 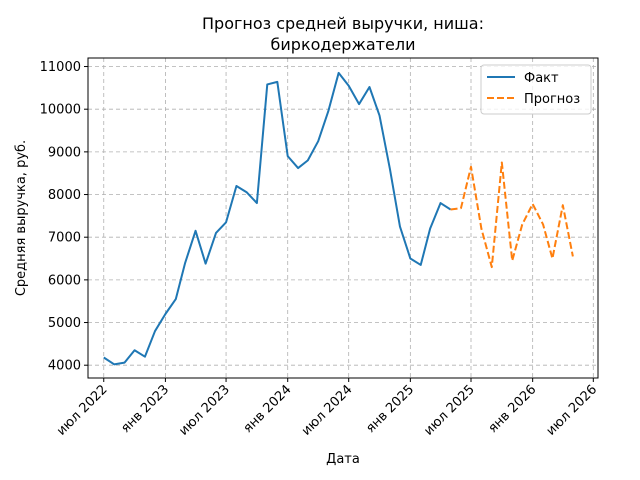 What do you see at coordinates (541, 78) in the screenshot?
I see `legend-label-fact: Факт` at bounding box center [541, 78].